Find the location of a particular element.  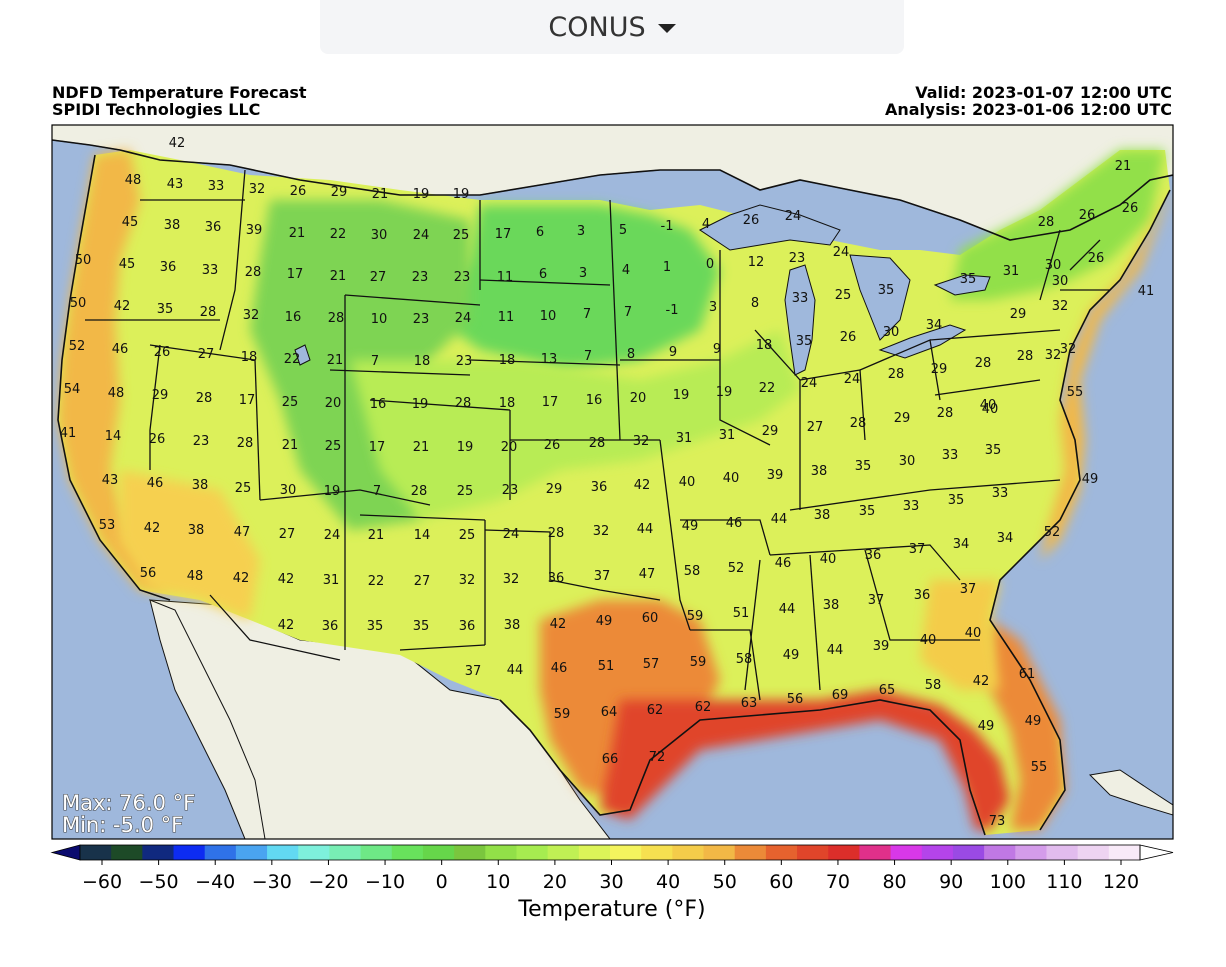

temperature-point-label: 47 is located at coordinates (647, 574).